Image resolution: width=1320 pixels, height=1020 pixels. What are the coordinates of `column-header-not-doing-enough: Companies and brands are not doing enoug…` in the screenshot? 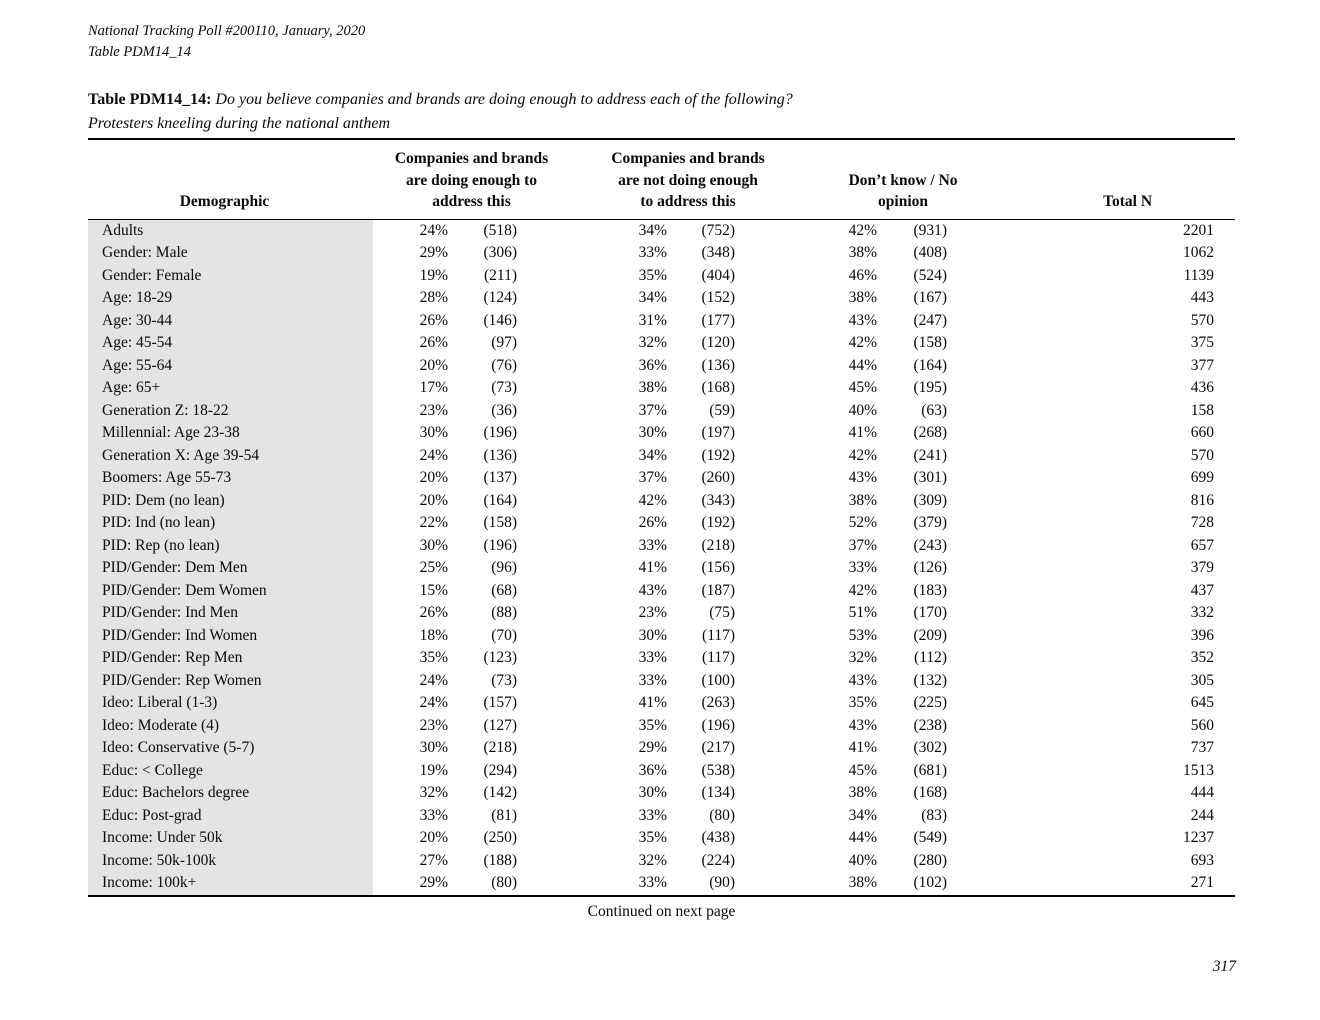 It's located at (688, 179).